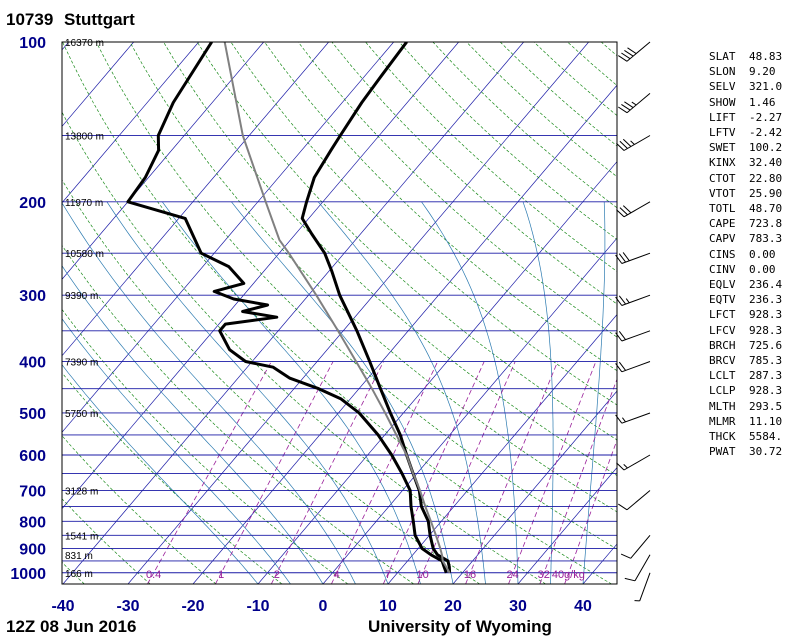 The height and width of the screenshot is (640, 800). I want to click on pressure-tick-label: 100, so click(32, 43).